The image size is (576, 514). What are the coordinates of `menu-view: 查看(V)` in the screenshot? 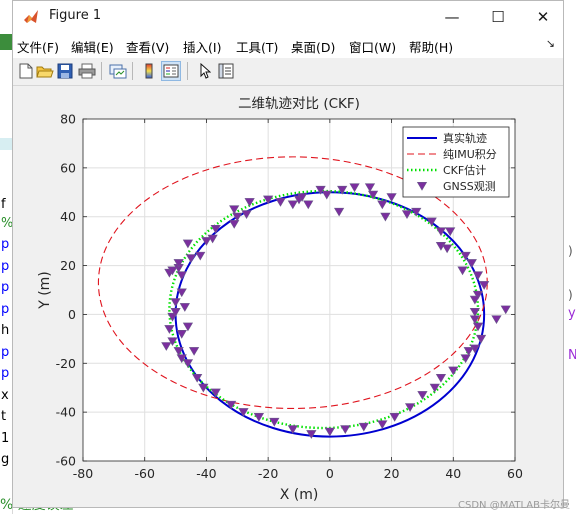 It's located at (148, 47).